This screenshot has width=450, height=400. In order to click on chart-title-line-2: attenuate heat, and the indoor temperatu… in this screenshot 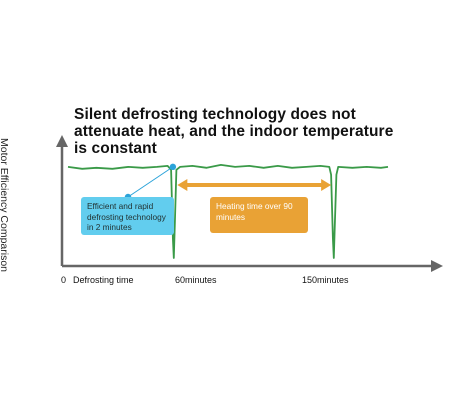, I will do `click(234, 131)`.